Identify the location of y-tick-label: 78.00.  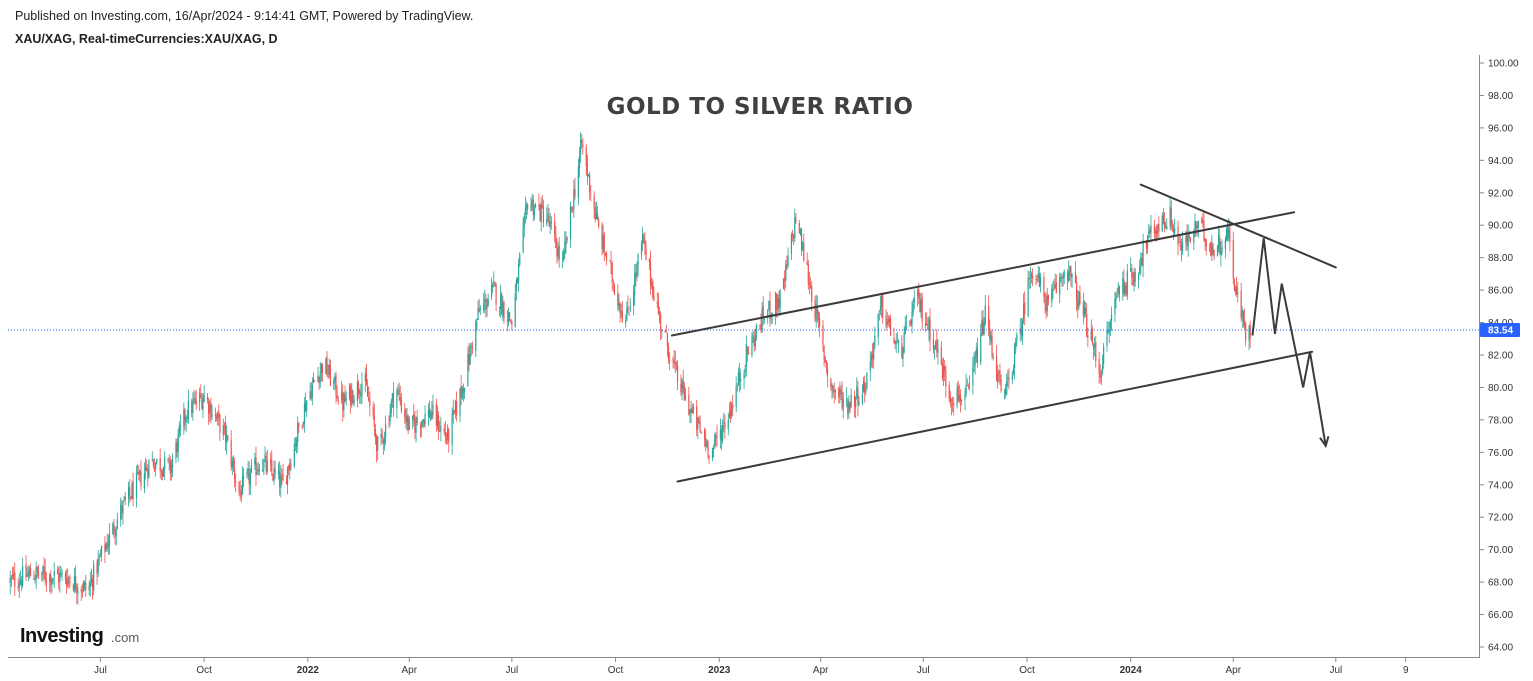
(1500, 420).